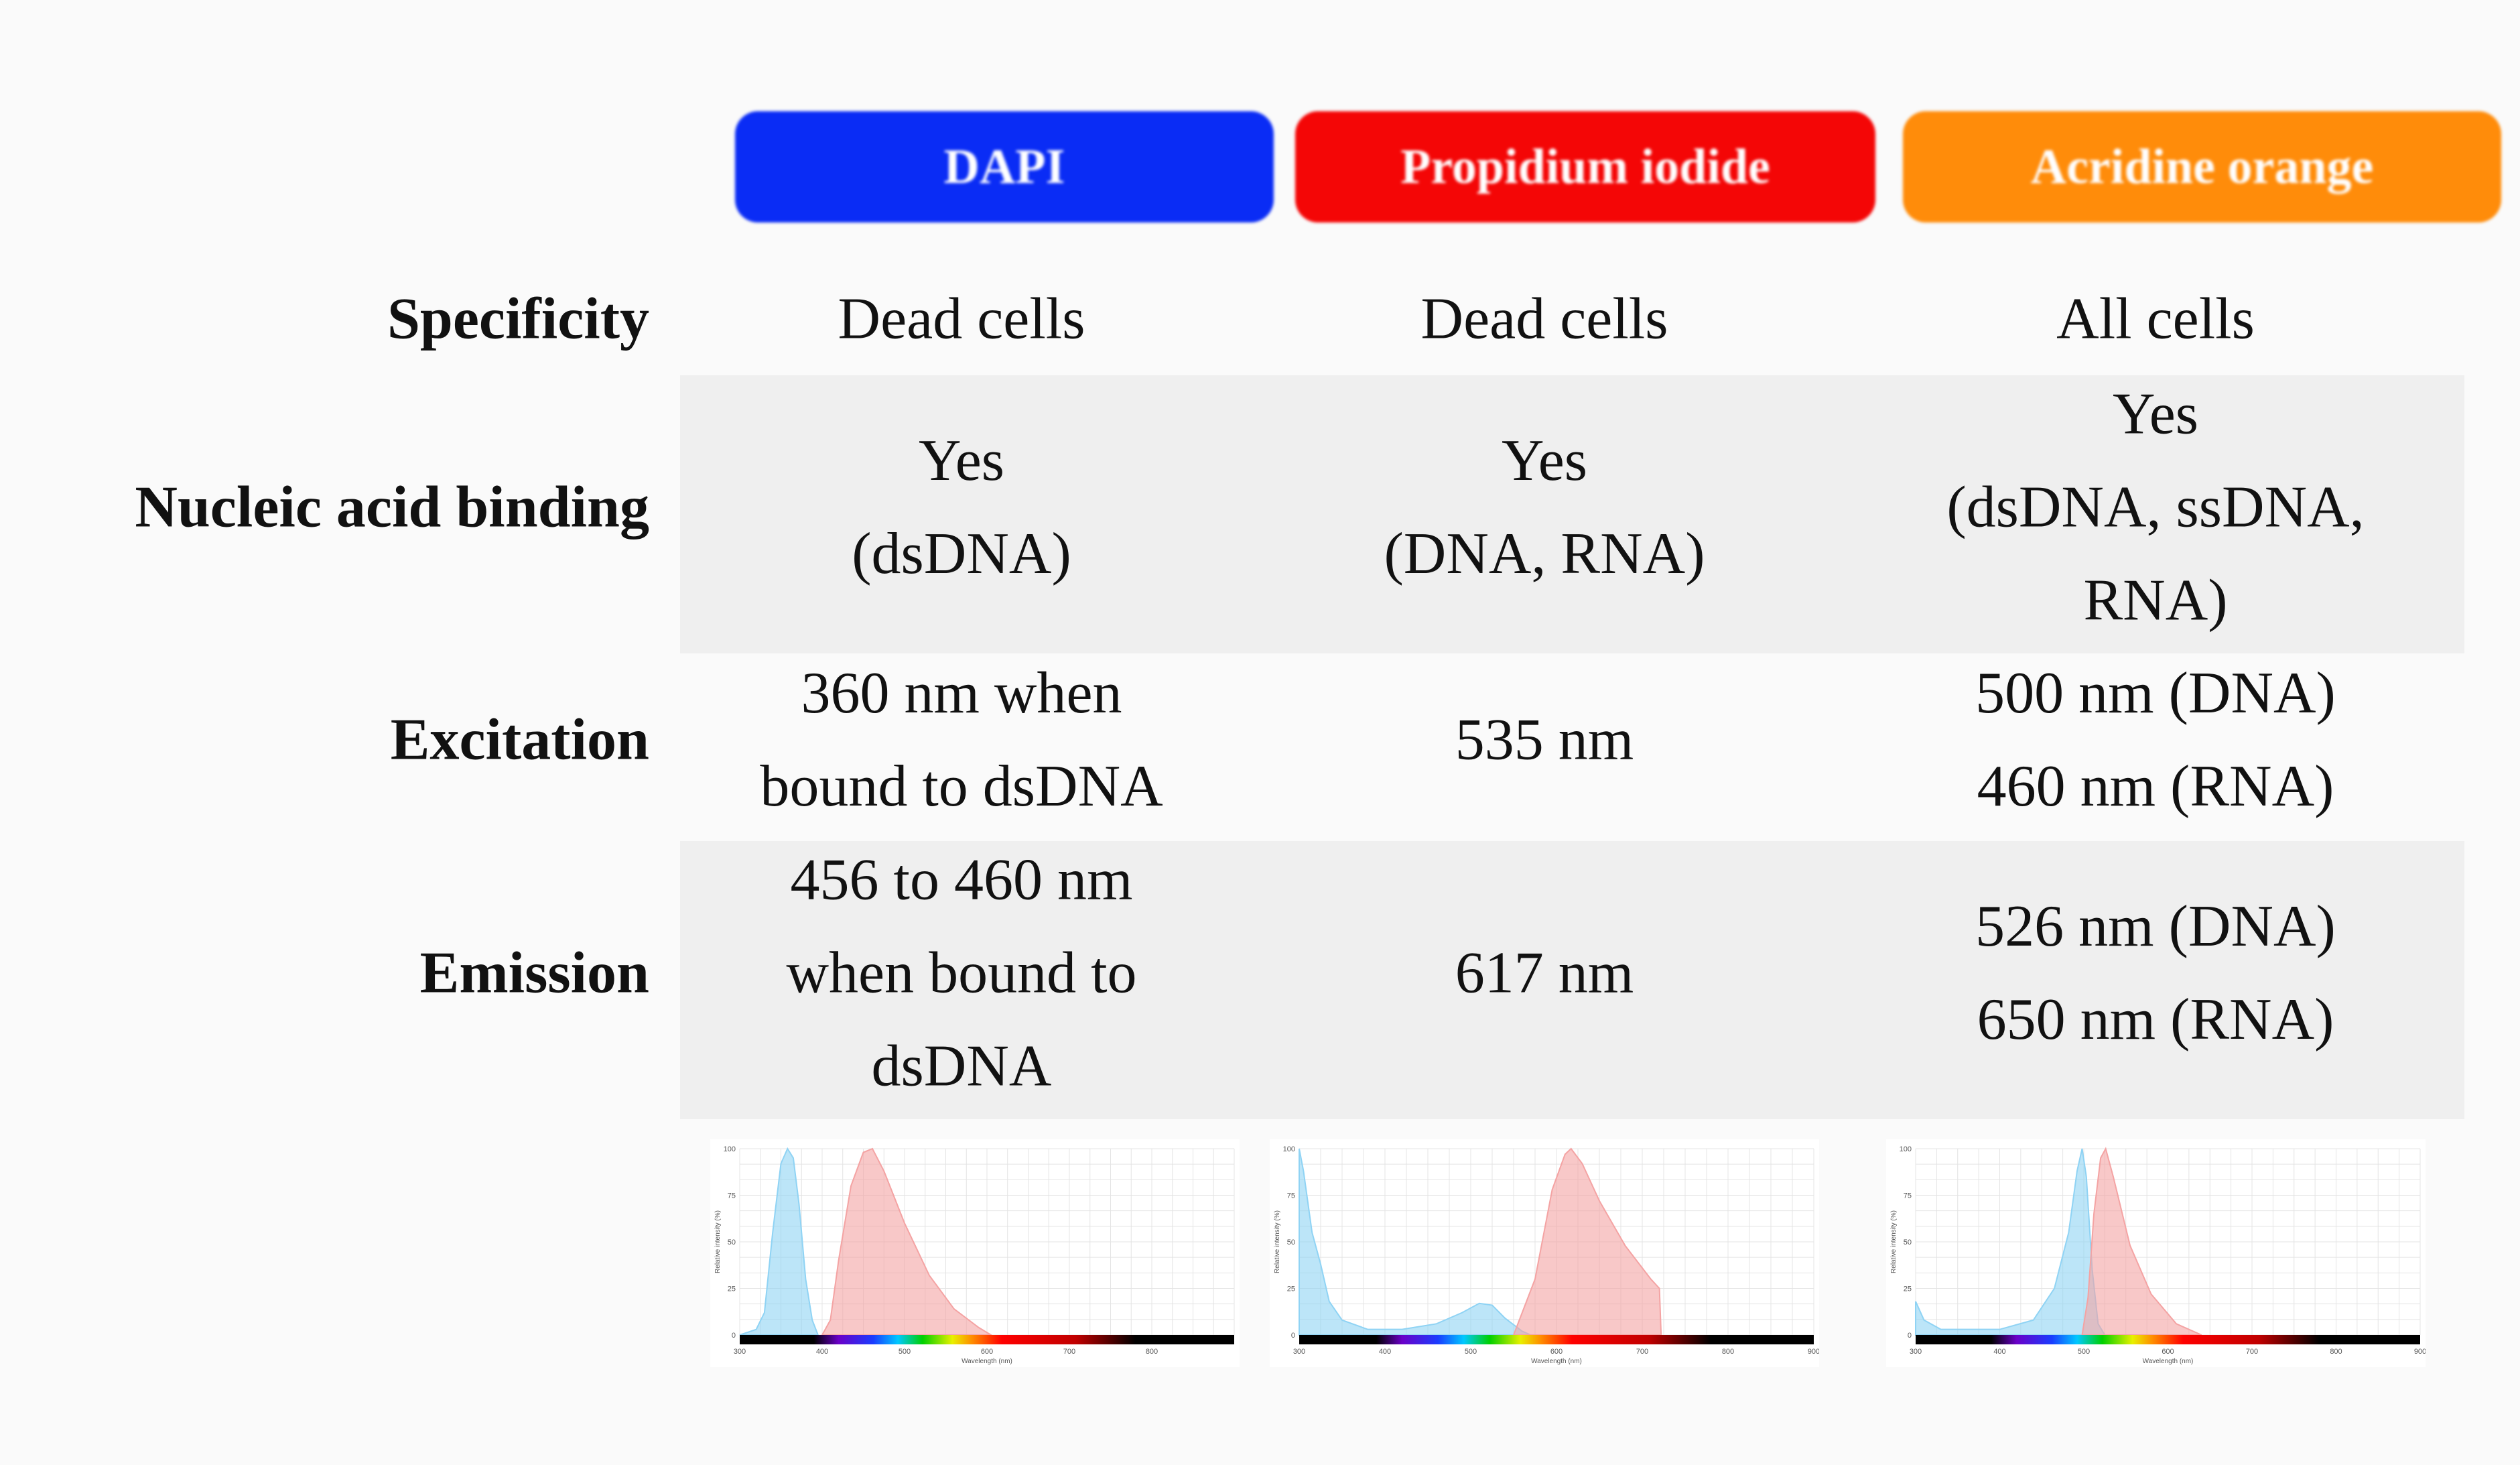  I want to click on cell-pi-binding: Yes (DNA, RNA), so click(1544, 507).